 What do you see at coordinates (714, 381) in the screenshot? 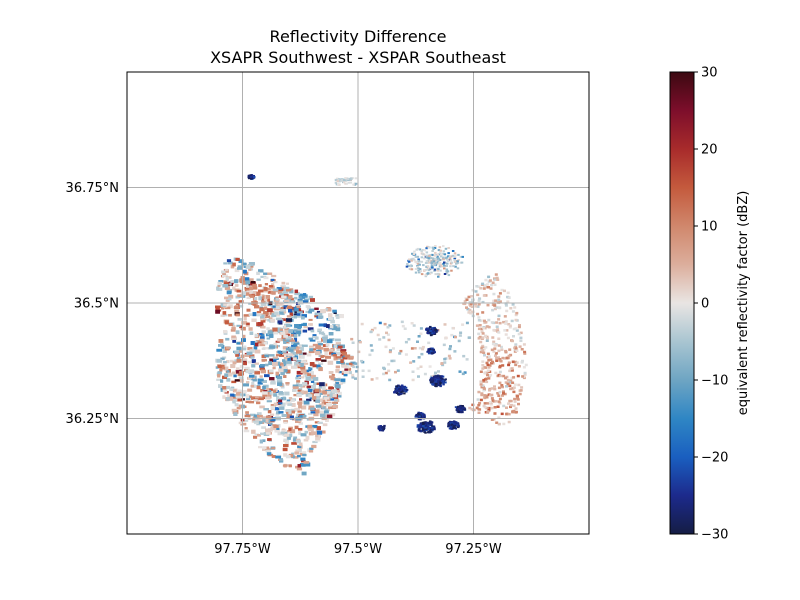
I see `colorbar-tick-label: −10` at bounding box center [714, 381].